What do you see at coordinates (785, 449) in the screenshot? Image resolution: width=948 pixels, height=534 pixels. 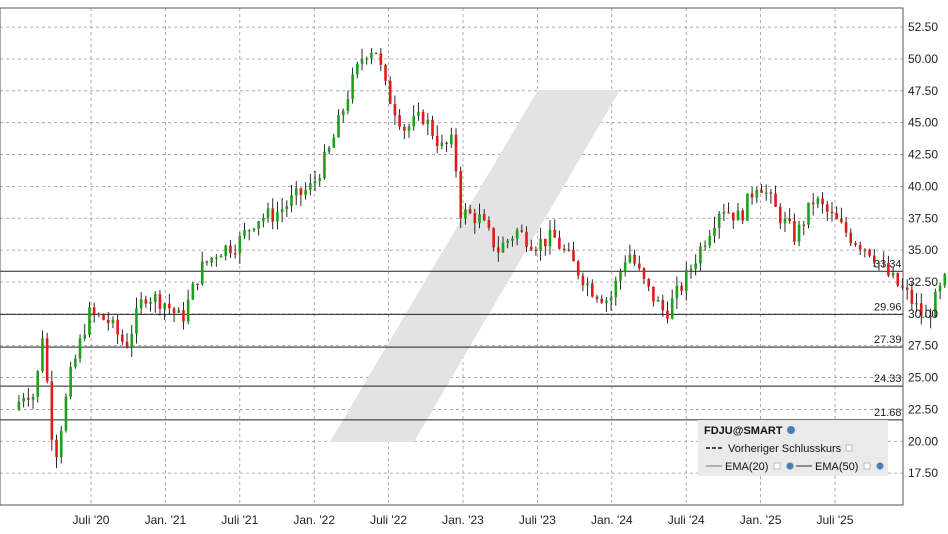 I see `legend-item-label: Vorheriger Schlusskurs` at bounding box center [785, 449].